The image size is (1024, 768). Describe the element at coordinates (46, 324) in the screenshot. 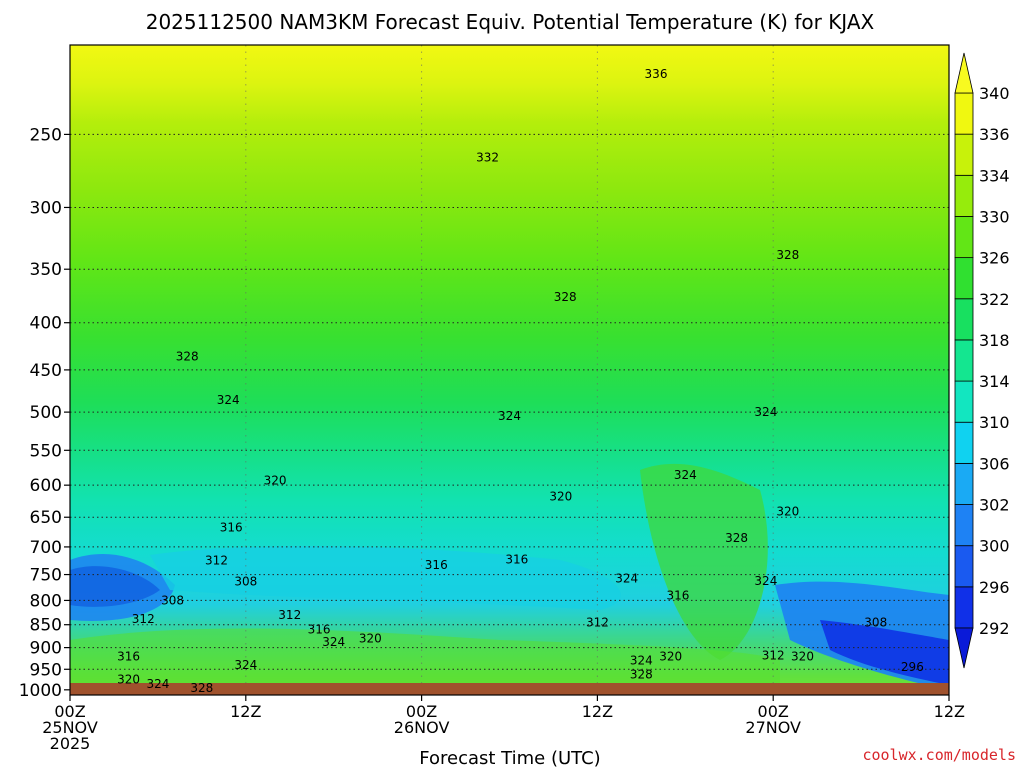

I see `y-tick-label: 400` at that location.